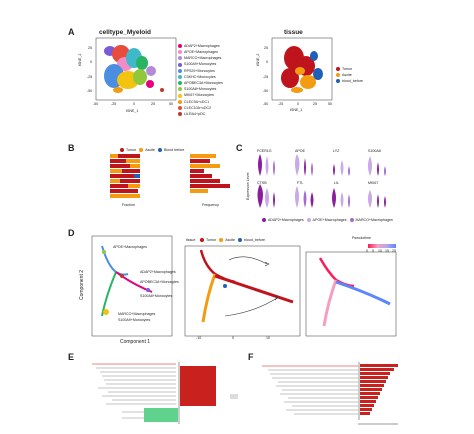 The height and width of the screenshot is (434, 474). Describe the element at coordinates (158, 272) in the screenshot. I see `panel-d-left-label-1: ADAP2+Macrophages` at that location.